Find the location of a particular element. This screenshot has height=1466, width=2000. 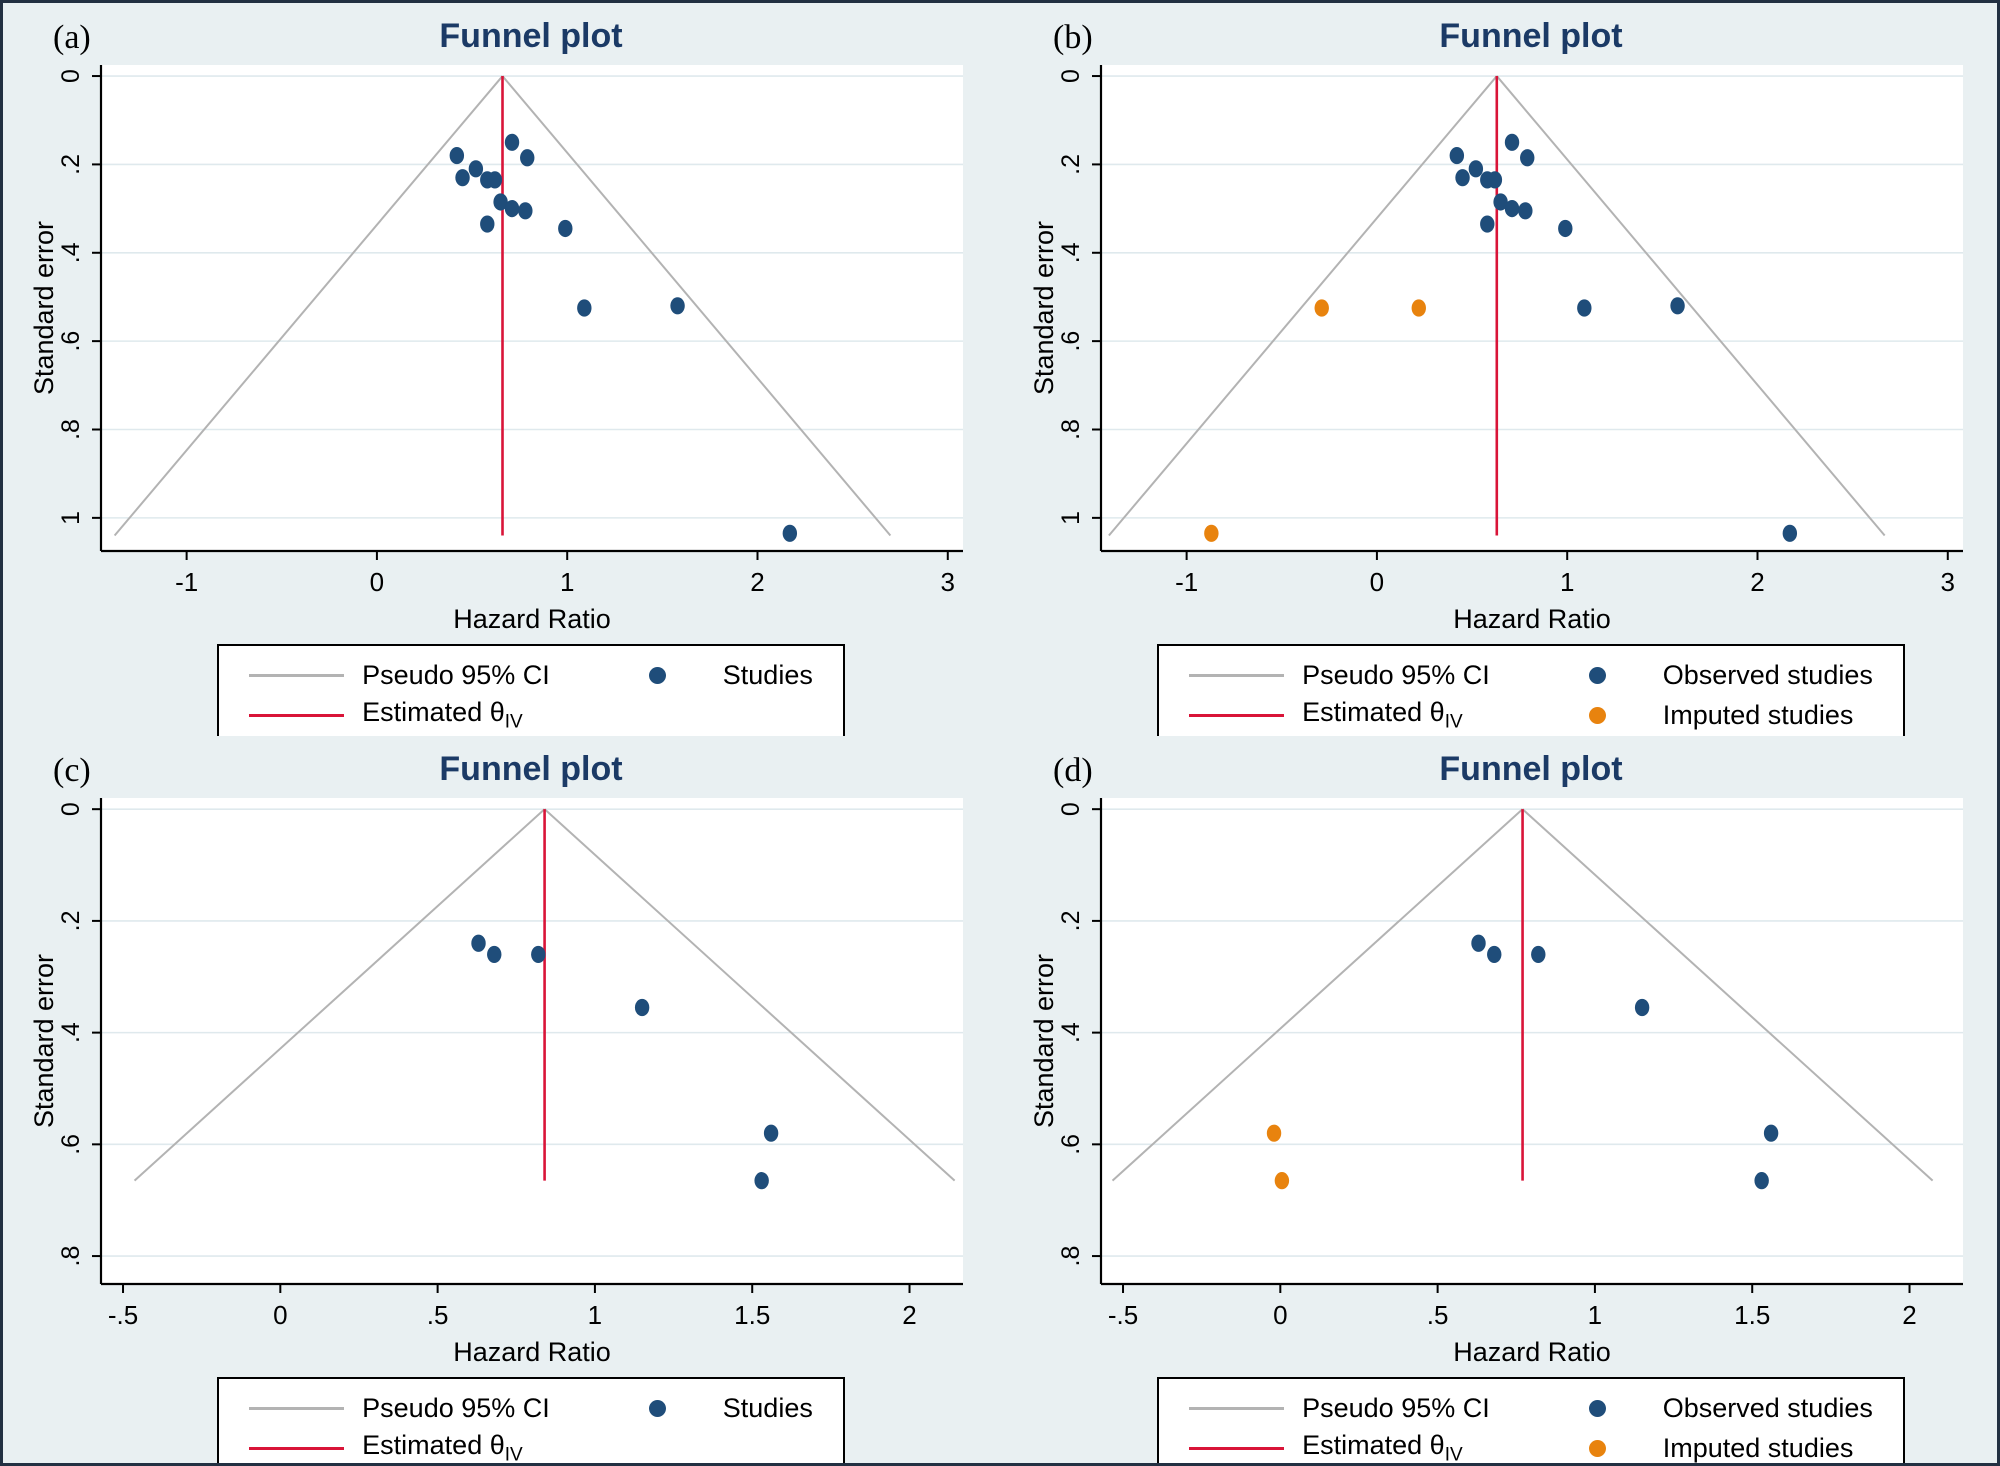

panel-letter-b: (b) is located at coordinates (1073, 37).